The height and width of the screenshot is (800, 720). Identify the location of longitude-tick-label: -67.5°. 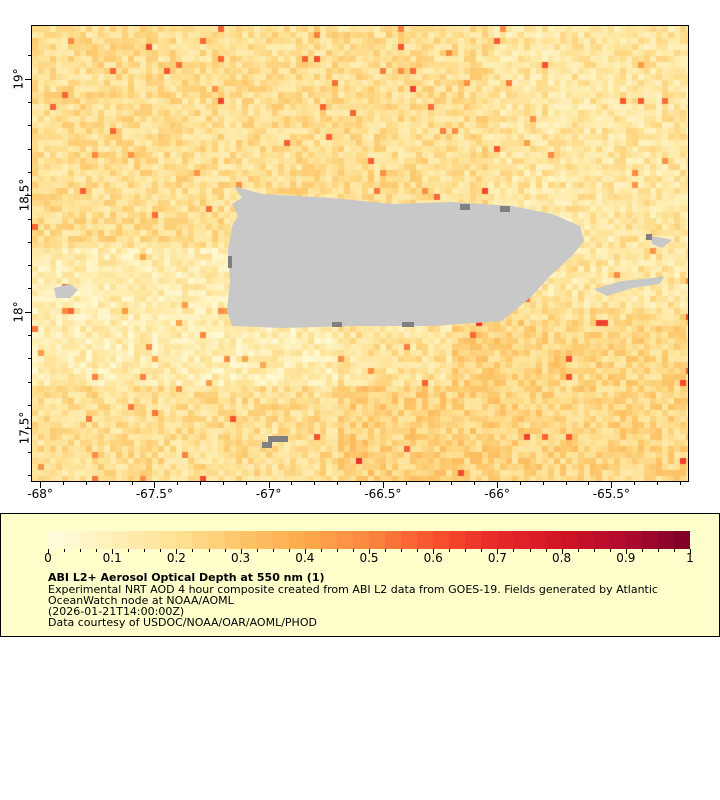
(154, 494).